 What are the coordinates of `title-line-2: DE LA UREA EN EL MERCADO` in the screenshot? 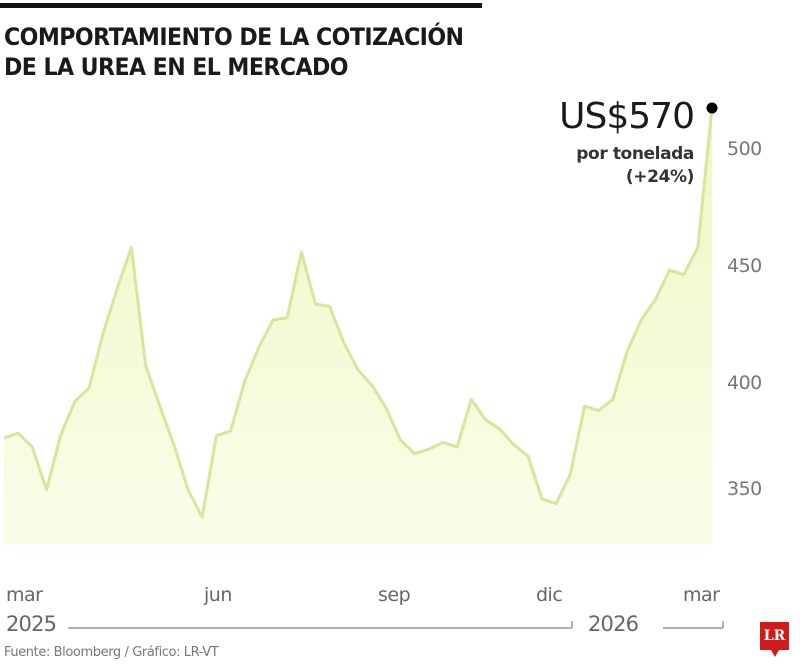 It's located at (176, 67).